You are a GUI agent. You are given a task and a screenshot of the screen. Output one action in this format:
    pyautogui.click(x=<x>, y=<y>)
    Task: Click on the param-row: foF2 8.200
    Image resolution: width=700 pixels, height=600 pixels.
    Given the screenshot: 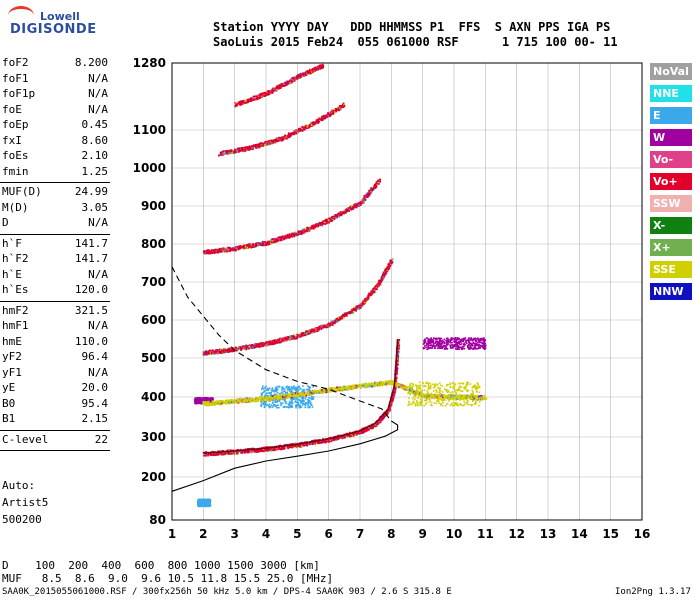 What is the action you would take?
    pyautogui.click(x=55, y=63)
    